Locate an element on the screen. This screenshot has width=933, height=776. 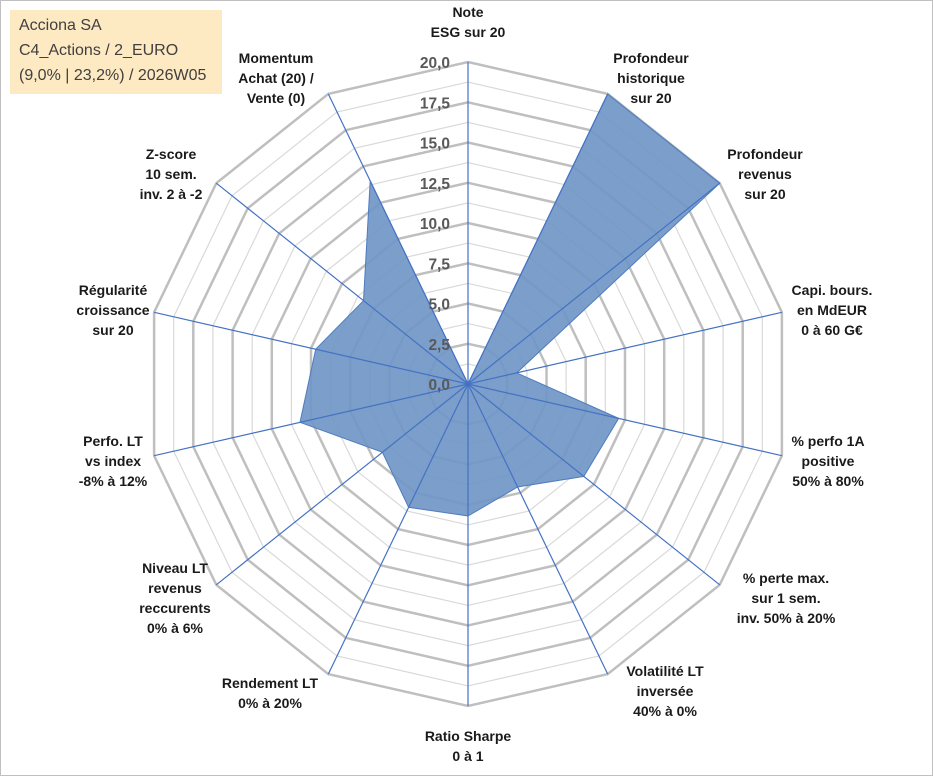
tick-label: 10,0 is located at coordinates (435, 224).